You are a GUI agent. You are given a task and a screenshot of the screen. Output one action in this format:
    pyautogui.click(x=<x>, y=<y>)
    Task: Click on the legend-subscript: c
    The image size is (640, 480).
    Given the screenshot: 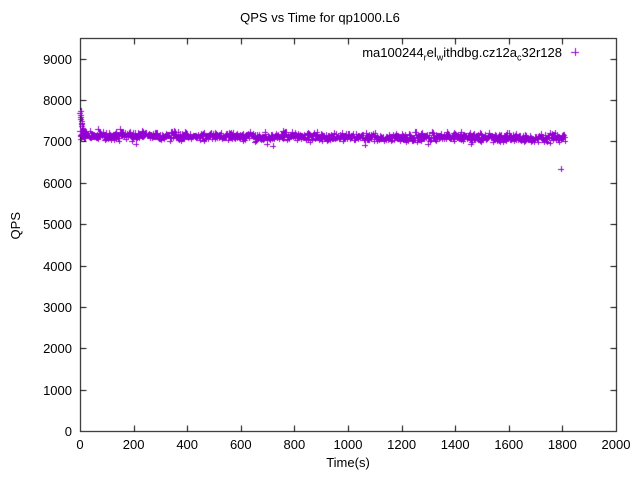 What is the action you would take?
    pyautogui.click(x=519, y=57)
    